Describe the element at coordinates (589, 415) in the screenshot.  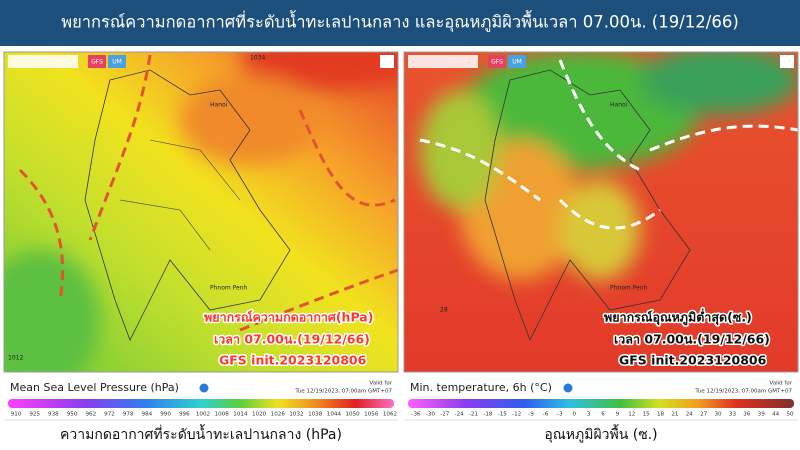
I see `colorbar-tick-label: 3` at that location.